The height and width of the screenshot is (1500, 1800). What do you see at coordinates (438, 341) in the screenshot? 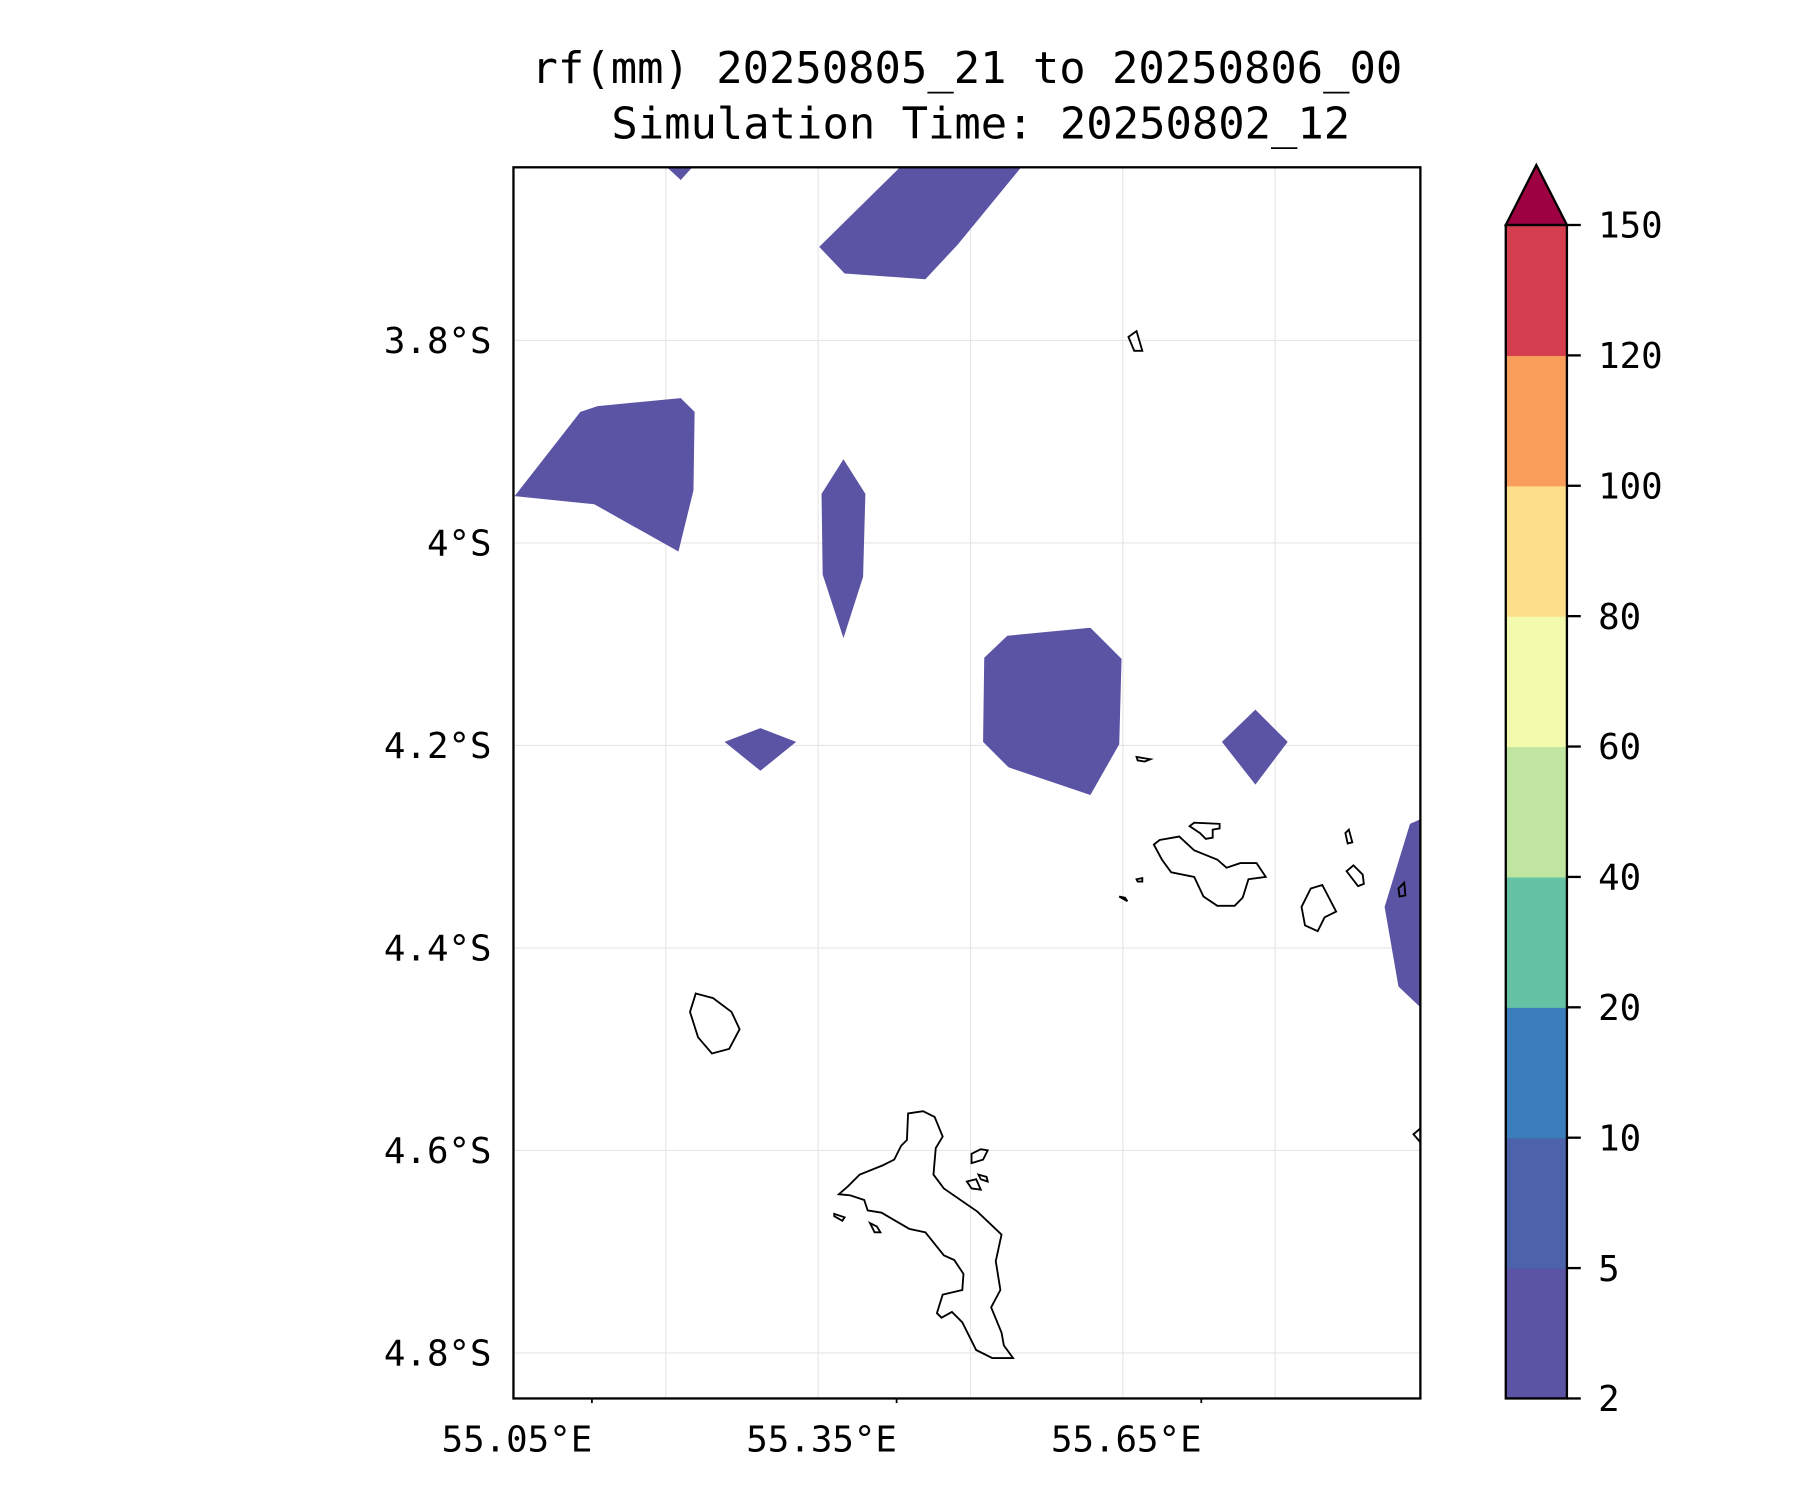
I see `y-tick-label: 3.8°S` at bounding box center [438, 341].